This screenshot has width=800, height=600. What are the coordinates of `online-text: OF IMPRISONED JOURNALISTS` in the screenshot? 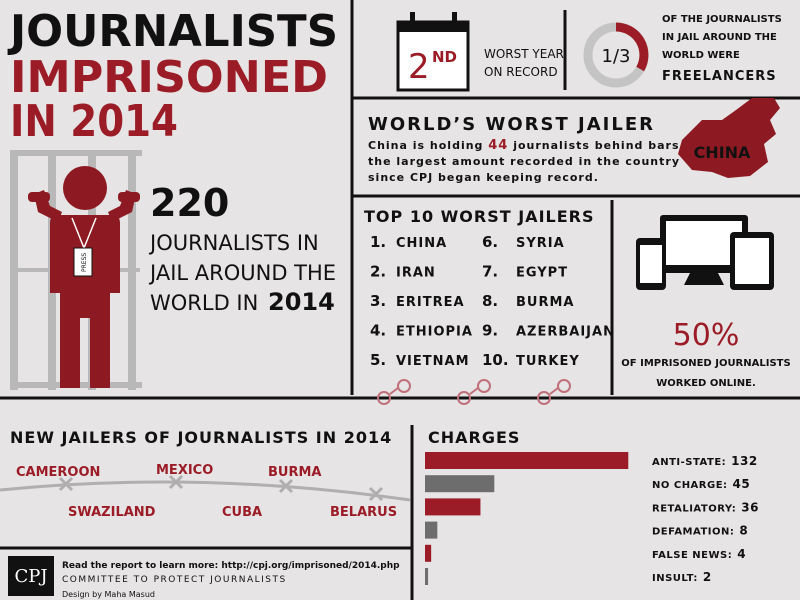 It's located at (705, 363).